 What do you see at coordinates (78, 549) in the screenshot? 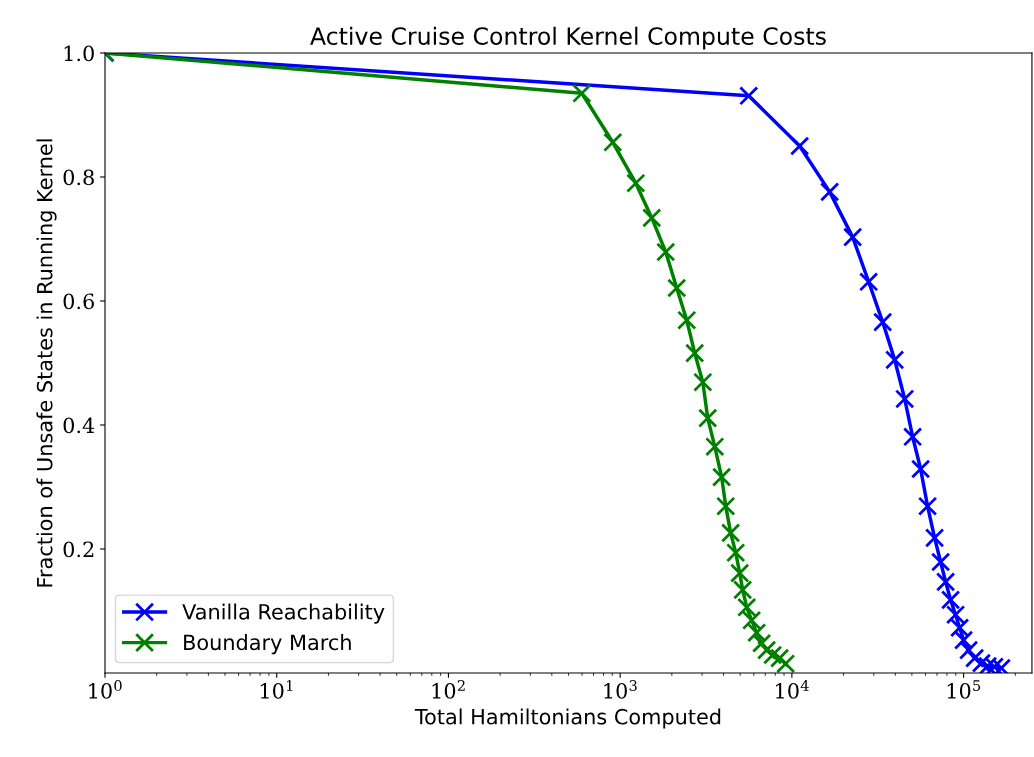
I see `y-tick-label: 0.2` at bounding box center [78, 549].